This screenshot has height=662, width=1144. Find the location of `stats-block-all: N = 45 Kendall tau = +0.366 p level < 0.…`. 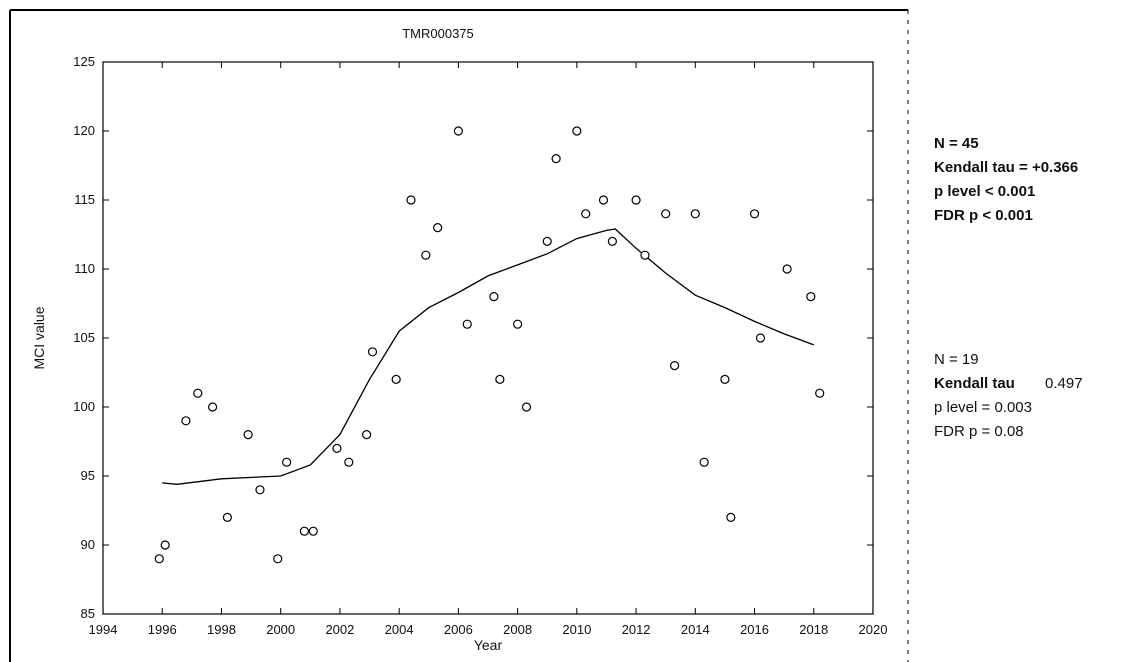

stats-block-all: N = 45 Kendall tau = +0.366 p level < 0.… is located at coordinates (1006, 180).